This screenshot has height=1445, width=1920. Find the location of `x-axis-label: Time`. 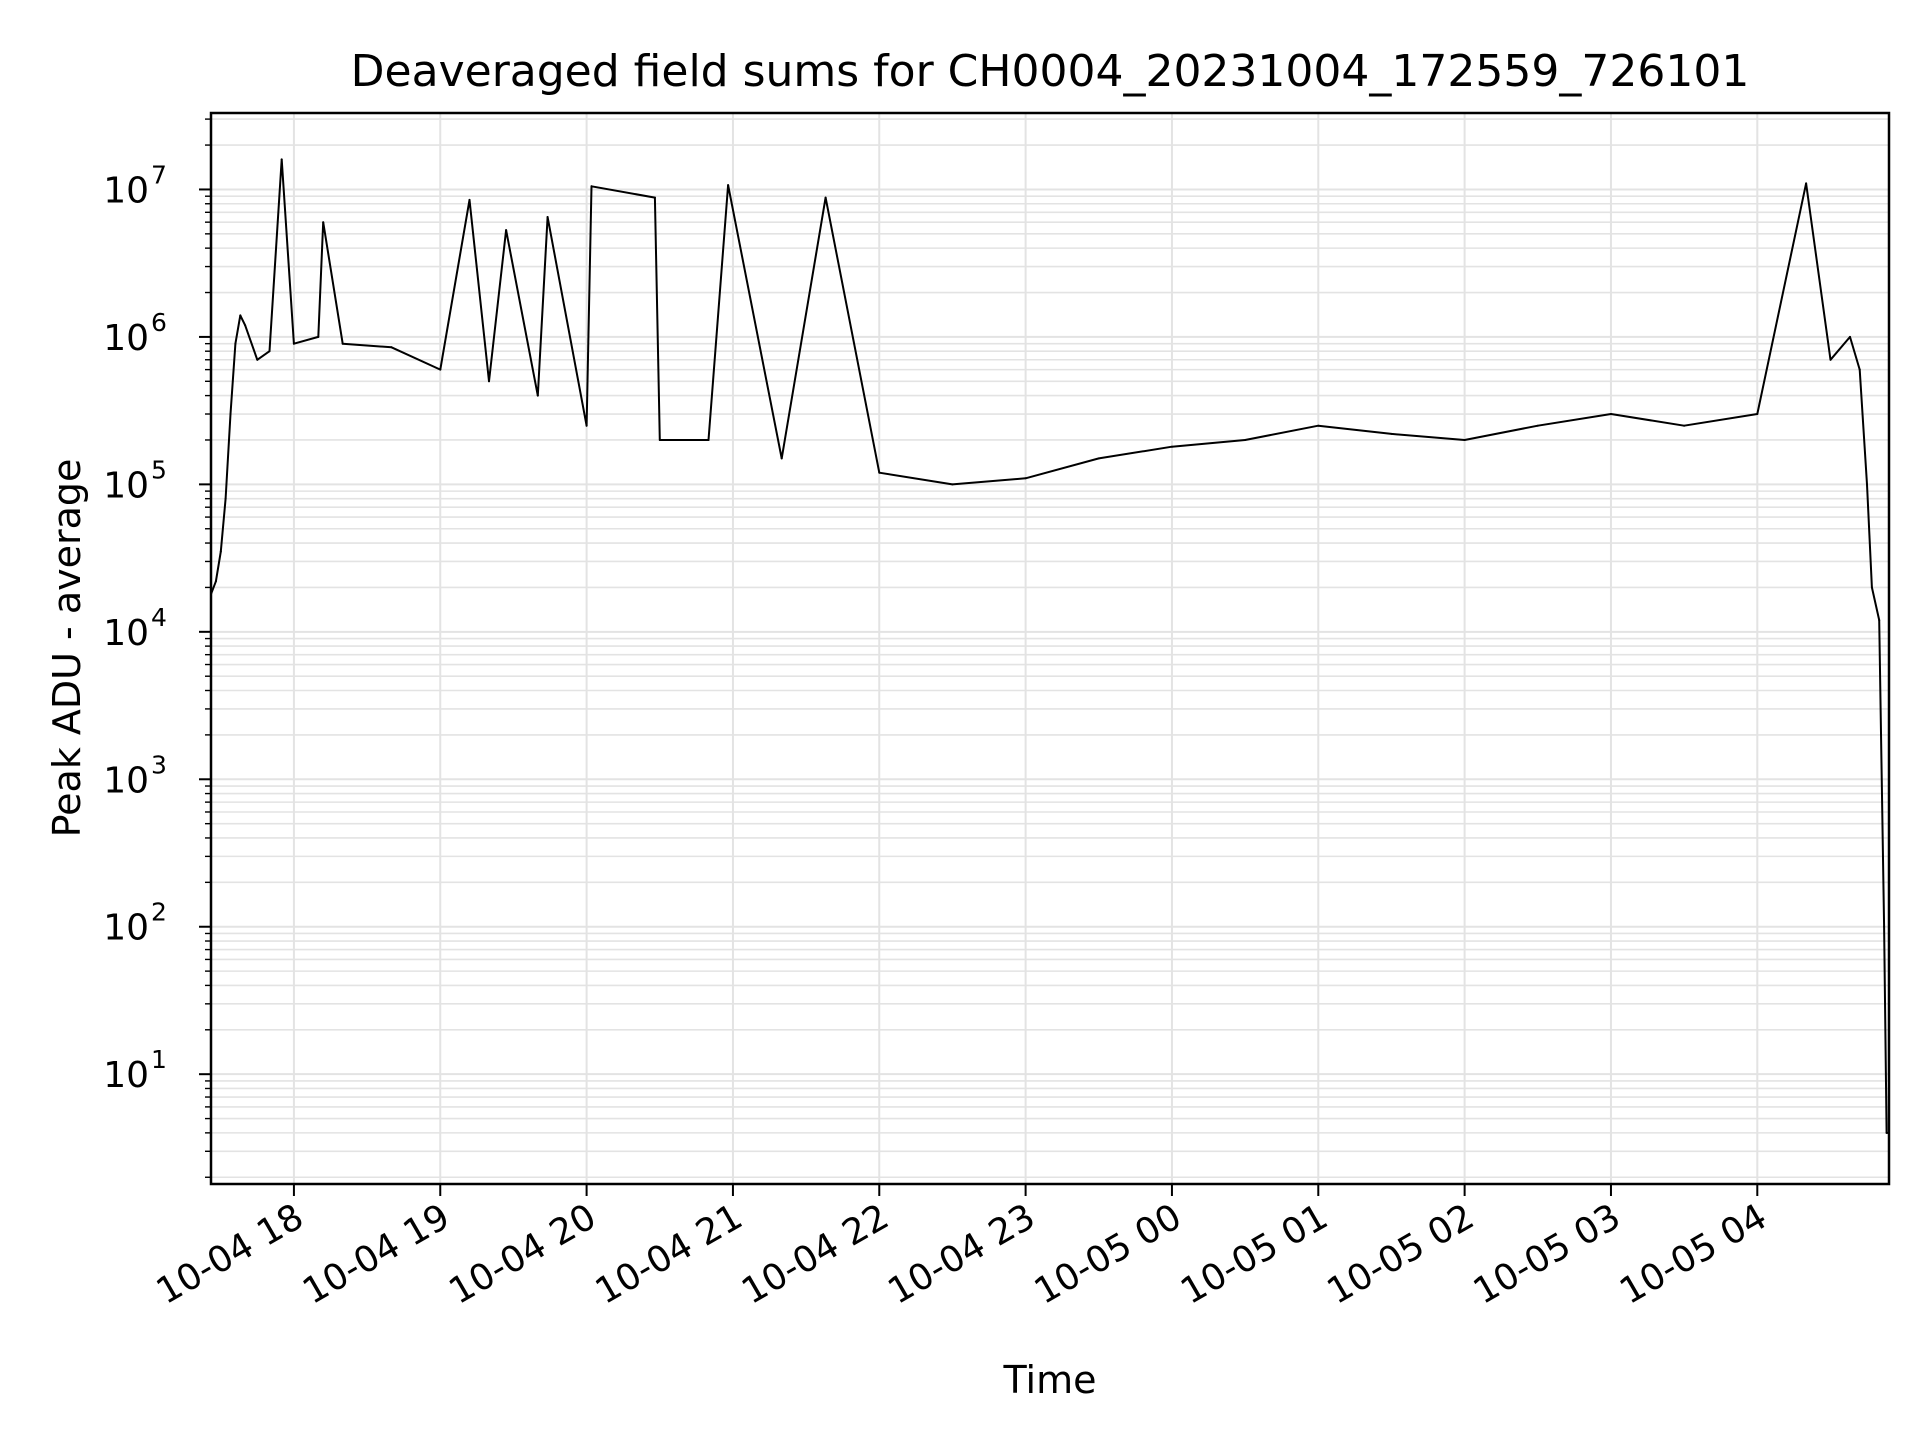

x-axis-label: Time is located at coordinates (1050, 1380).